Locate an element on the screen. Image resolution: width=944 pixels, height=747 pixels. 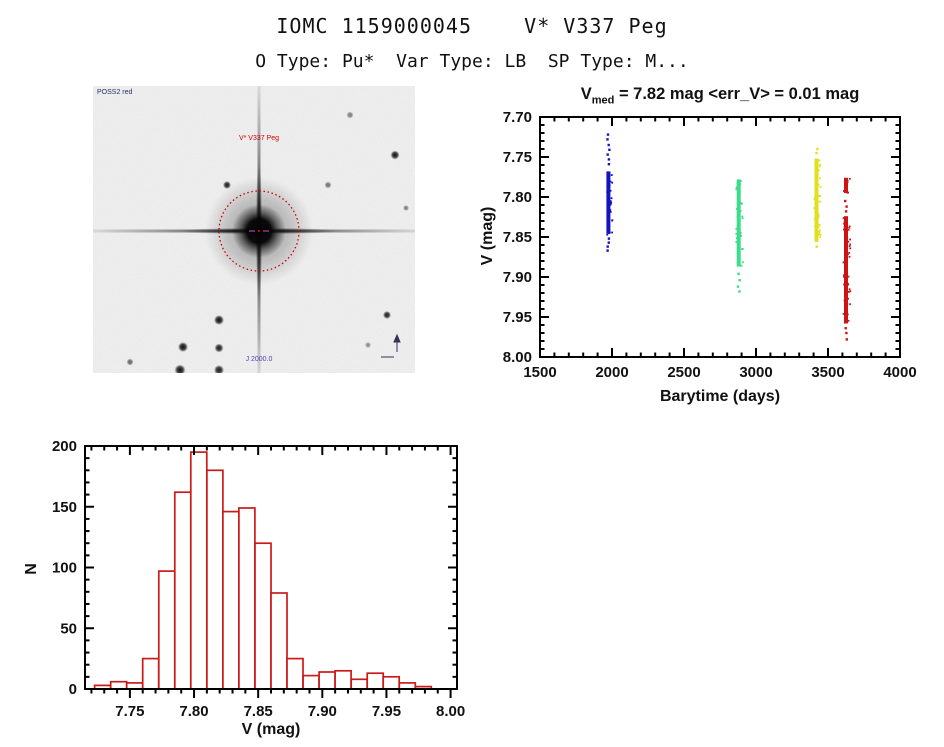
lightcurve-title: Vmed = 7.82 mag <err_V> = 0.01 mag is located at coordinates (720, 95).